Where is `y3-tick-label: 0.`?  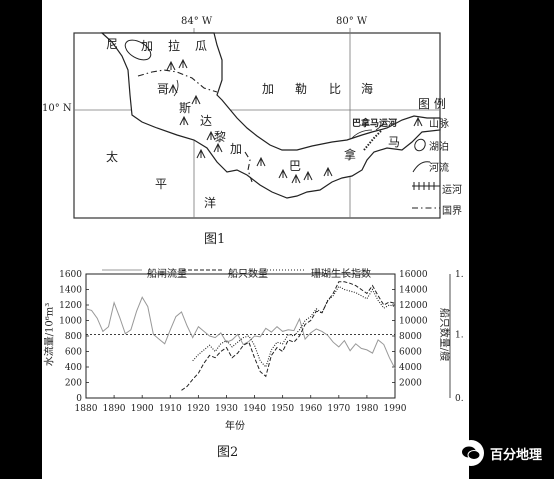
y3-tick-label: 0. is located at coordinates (459, 399).